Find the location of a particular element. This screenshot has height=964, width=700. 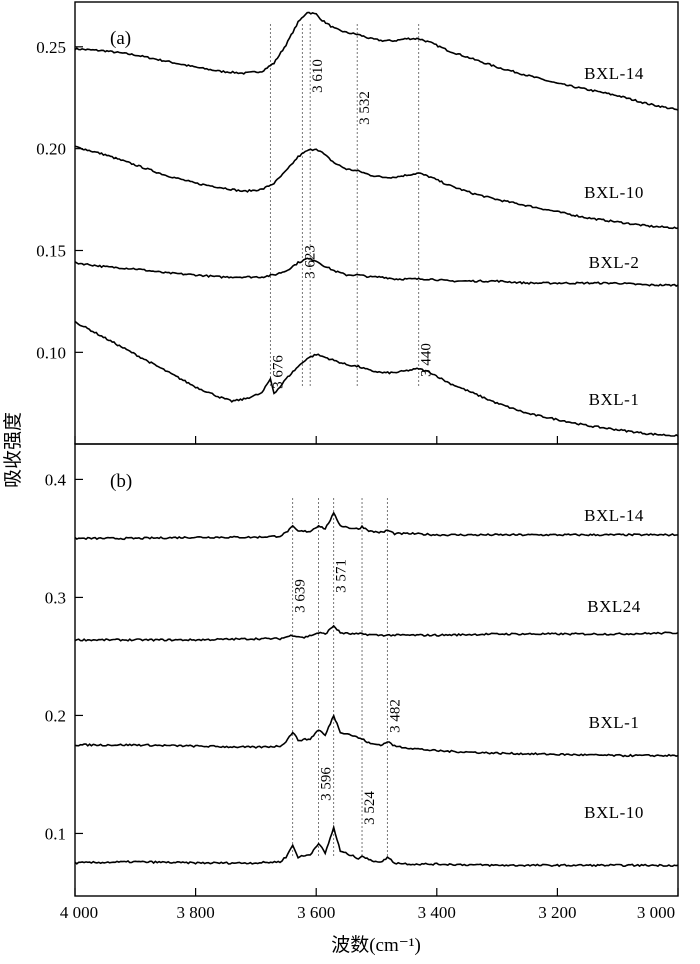

panel-b-peak-label: 3 596 is located at coordinates (327, 784).